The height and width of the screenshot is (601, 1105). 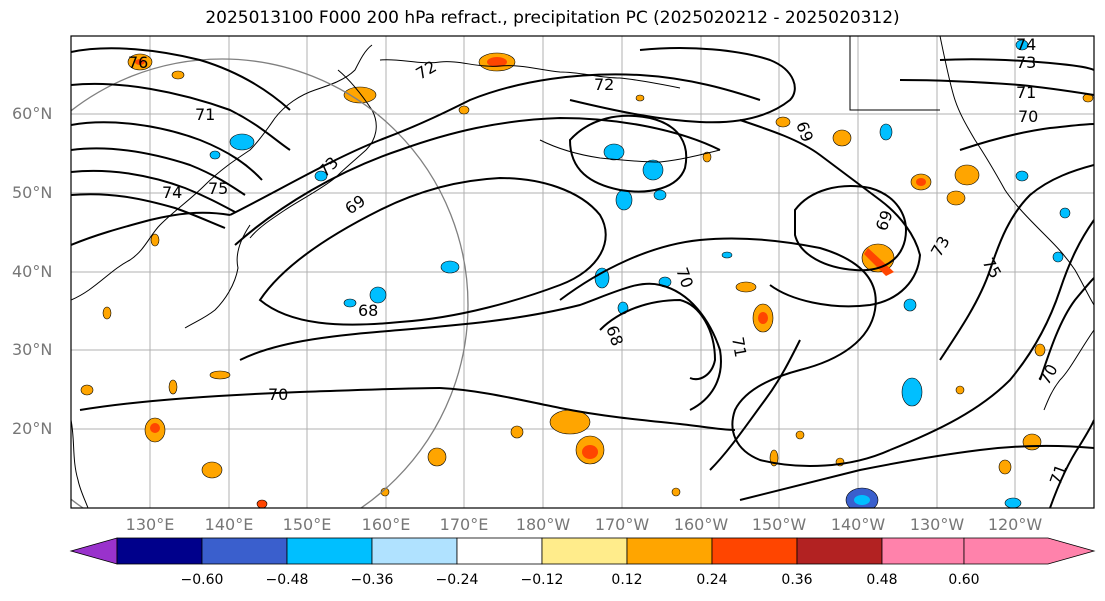 What do you see at coordinates (627, 580) in the screenshot?
I see `colorbar-tick: 0.12` at bounding box center [627, 580].